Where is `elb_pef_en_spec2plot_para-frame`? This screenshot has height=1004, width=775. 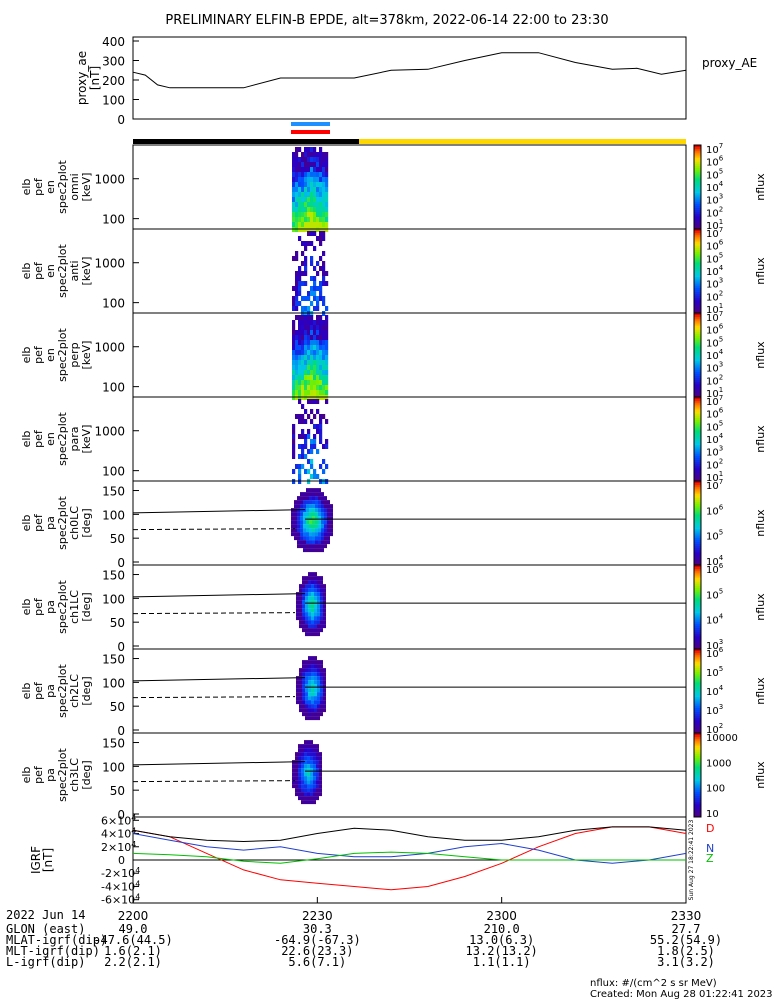 elb_pef_en_spec2plot_para-frame is located at coordinates (409, 439).